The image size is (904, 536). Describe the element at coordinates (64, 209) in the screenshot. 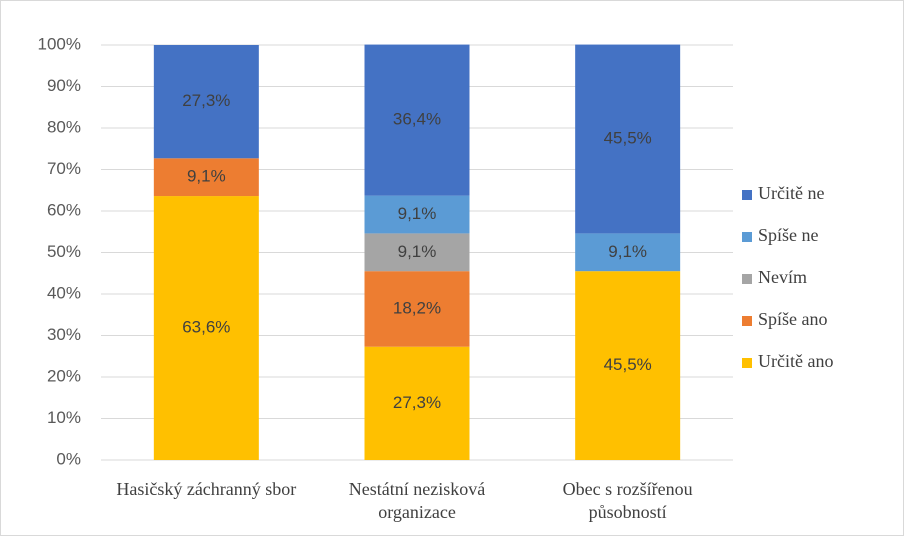

I see `y-tick-label: 60%` at that location.